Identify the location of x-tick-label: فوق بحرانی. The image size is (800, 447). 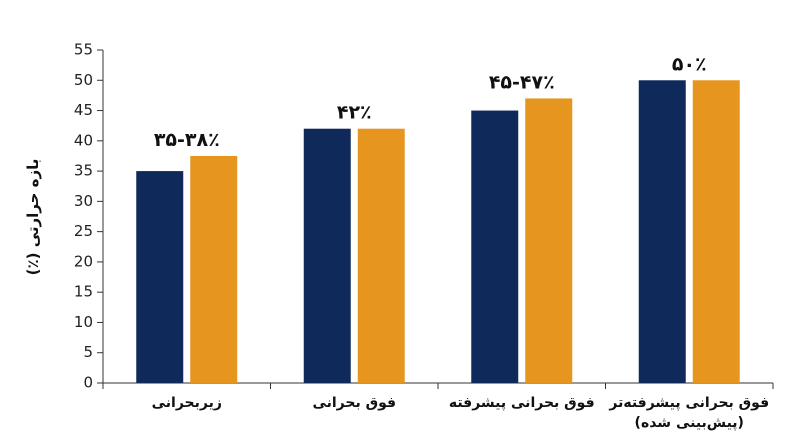
(354, 403).